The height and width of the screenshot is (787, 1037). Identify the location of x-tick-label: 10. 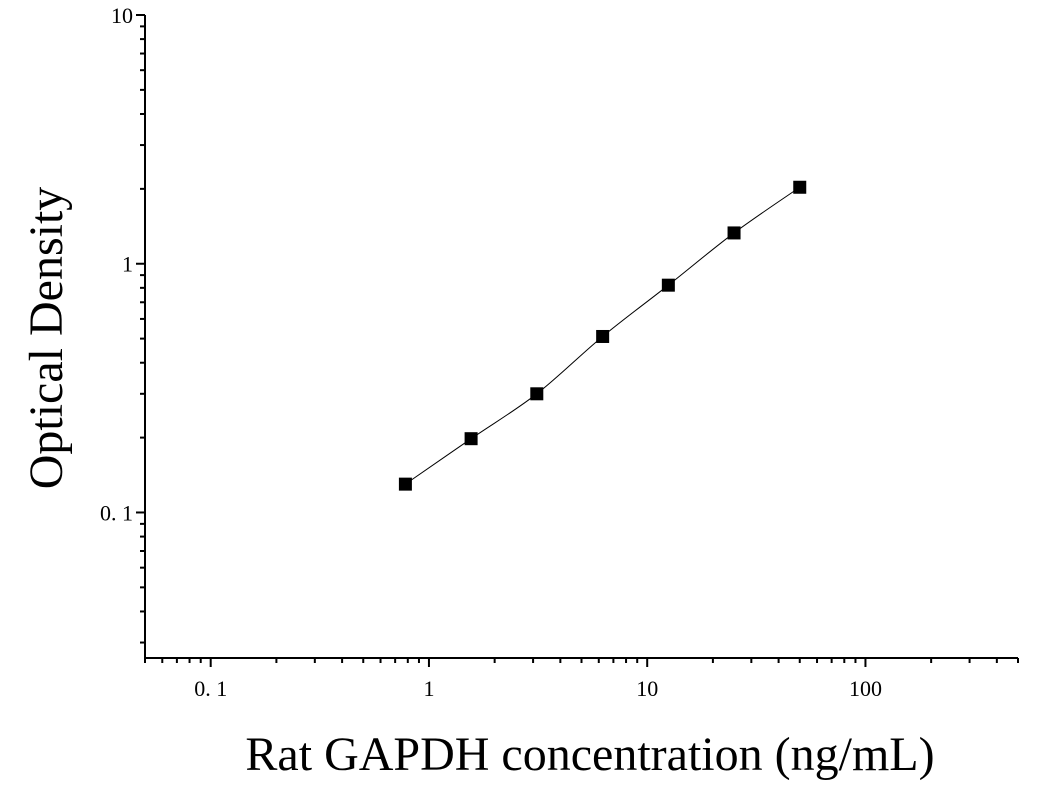
(647, 688).